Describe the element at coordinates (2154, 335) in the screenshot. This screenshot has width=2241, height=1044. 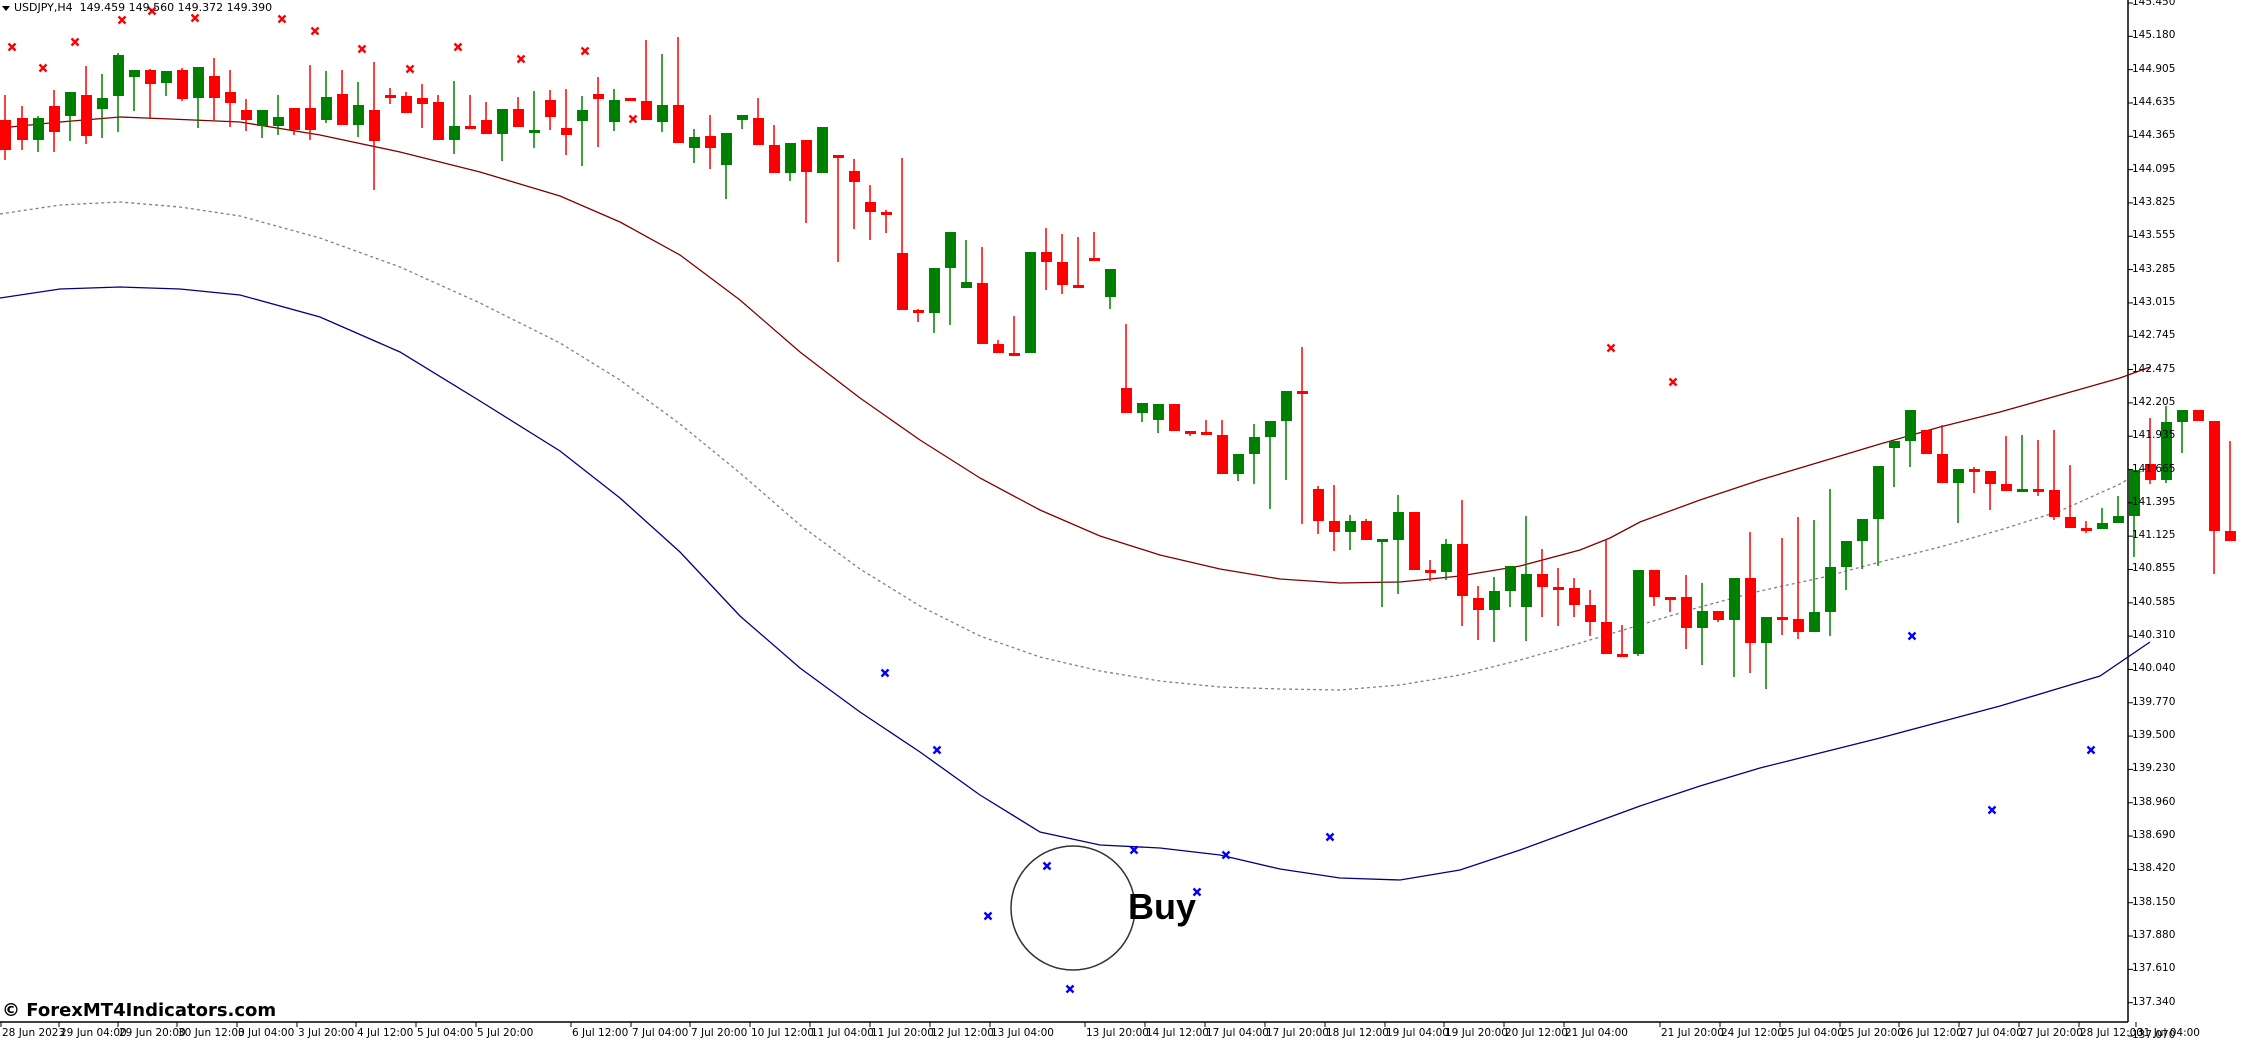
I see `price-label: 142.745` at that location.